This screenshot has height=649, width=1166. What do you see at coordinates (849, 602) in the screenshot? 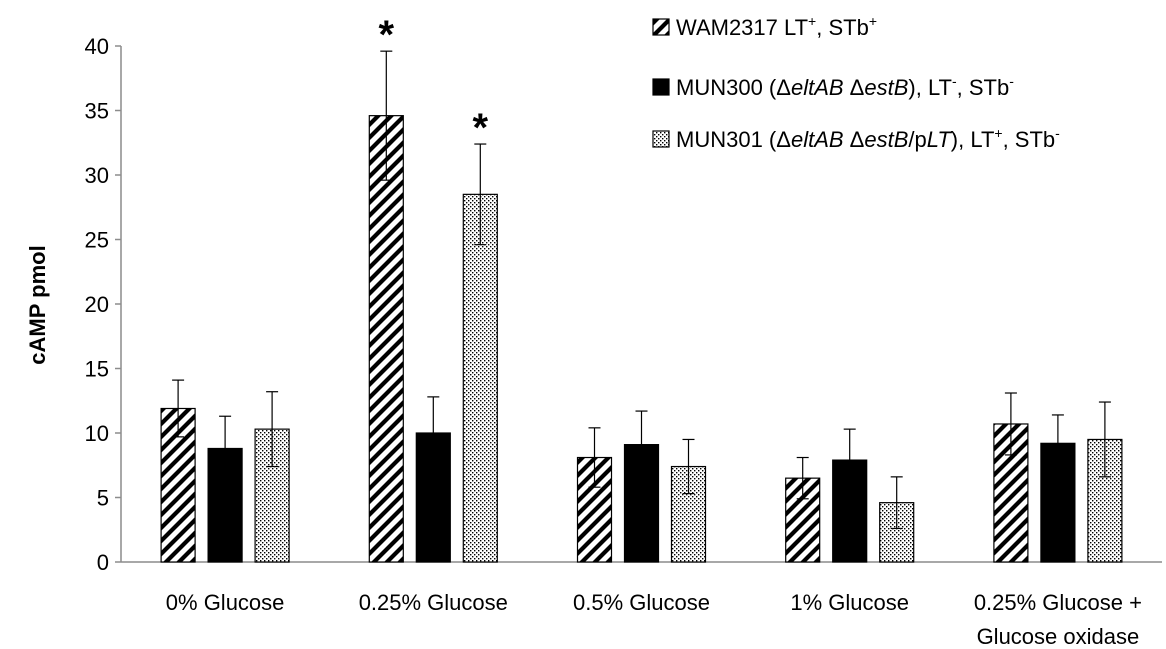
I see `x-category-label: 1% Glucose` at bounding box center [849, 602].